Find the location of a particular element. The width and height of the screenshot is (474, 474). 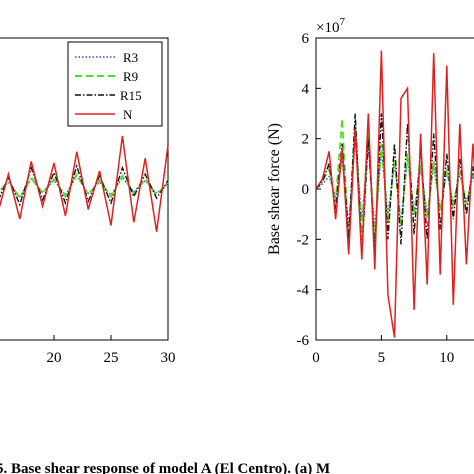

x-tick-label: 0 is located at coordinates (316, 358).